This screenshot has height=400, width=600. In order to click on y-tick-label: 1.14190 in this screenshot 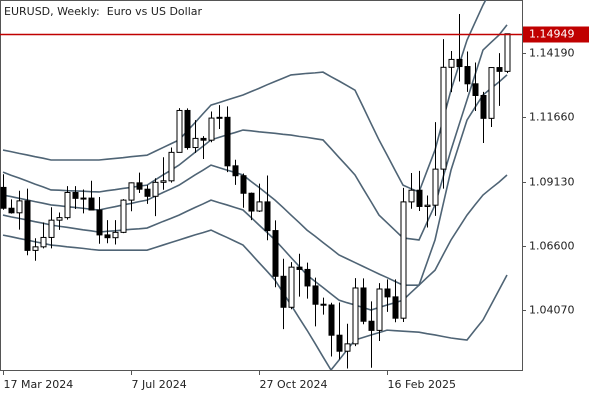, I will do `click(552, 53)`.